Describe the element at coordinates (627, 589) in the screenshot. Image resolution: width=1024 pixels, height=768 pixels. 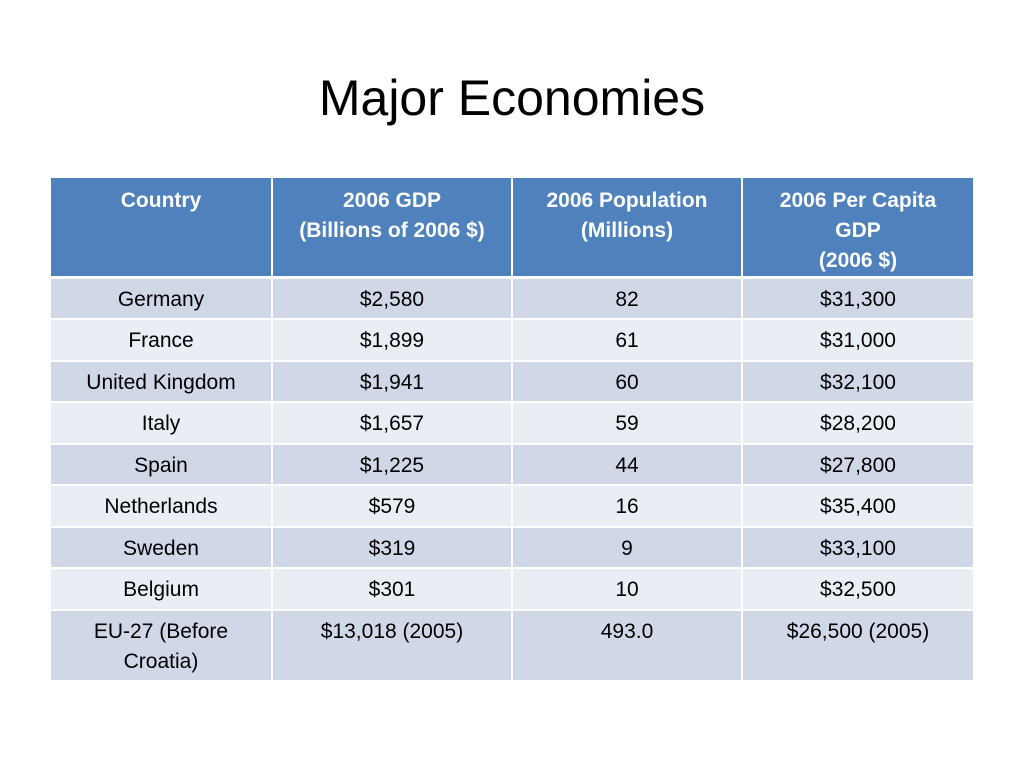
I see `cell-population: 10` at that location.